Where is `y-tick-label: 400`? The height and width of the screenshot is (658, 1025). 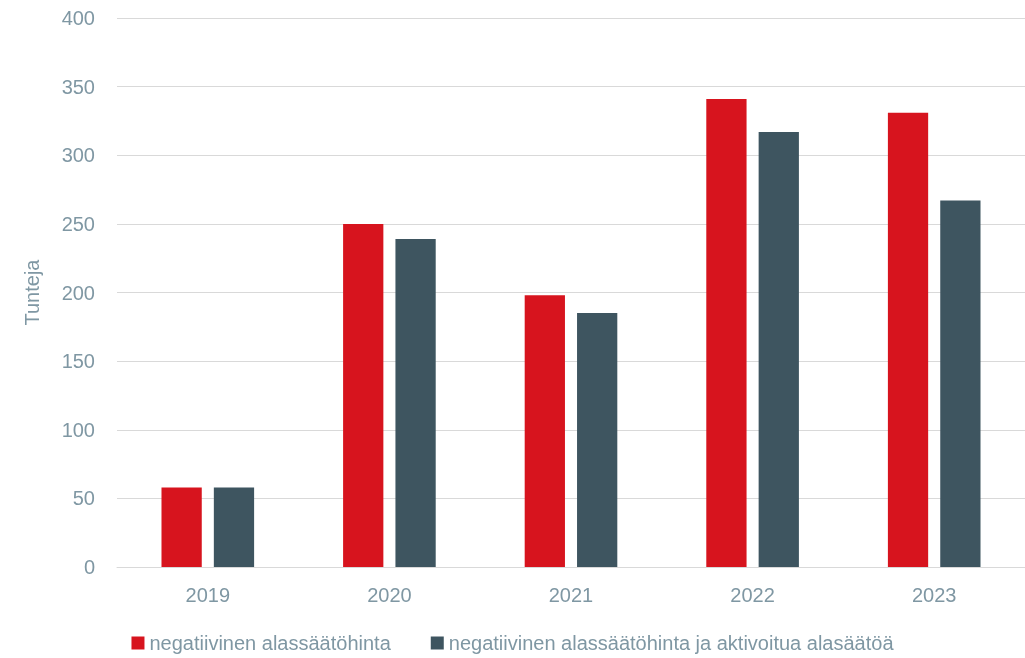
y-tick-label: 400 is located at coordinates (78, 18).